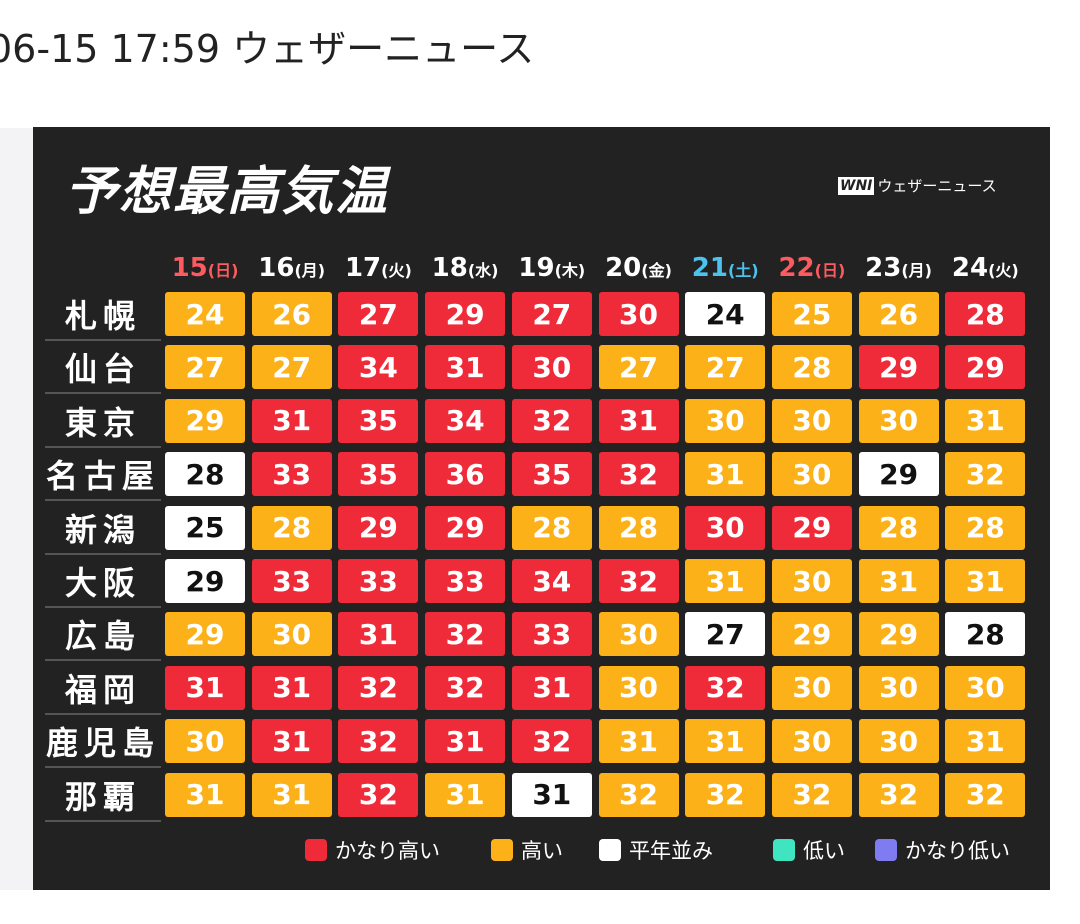  I want to click on legend-label: かなり高い, so click(387, 851).